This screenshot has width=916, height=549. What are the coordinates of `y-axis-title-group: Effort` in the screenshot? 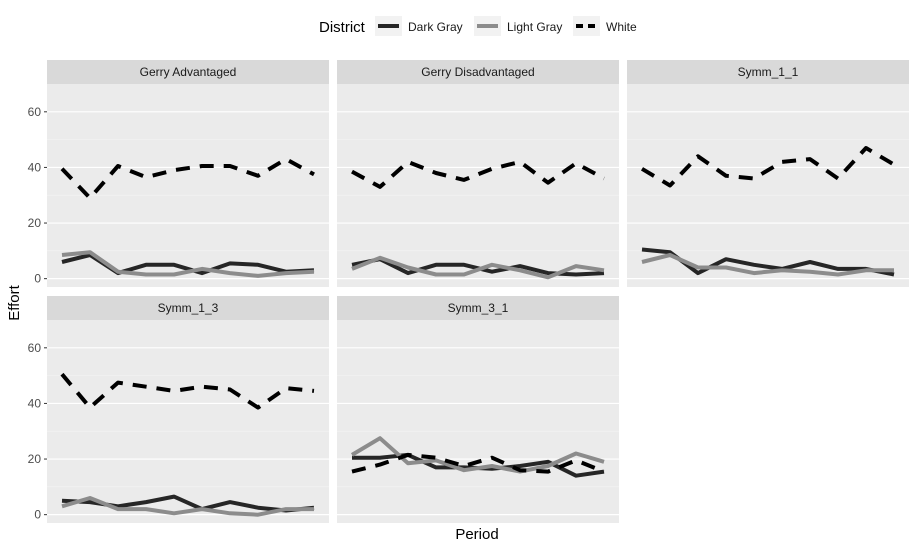 It's located at (14, 302).